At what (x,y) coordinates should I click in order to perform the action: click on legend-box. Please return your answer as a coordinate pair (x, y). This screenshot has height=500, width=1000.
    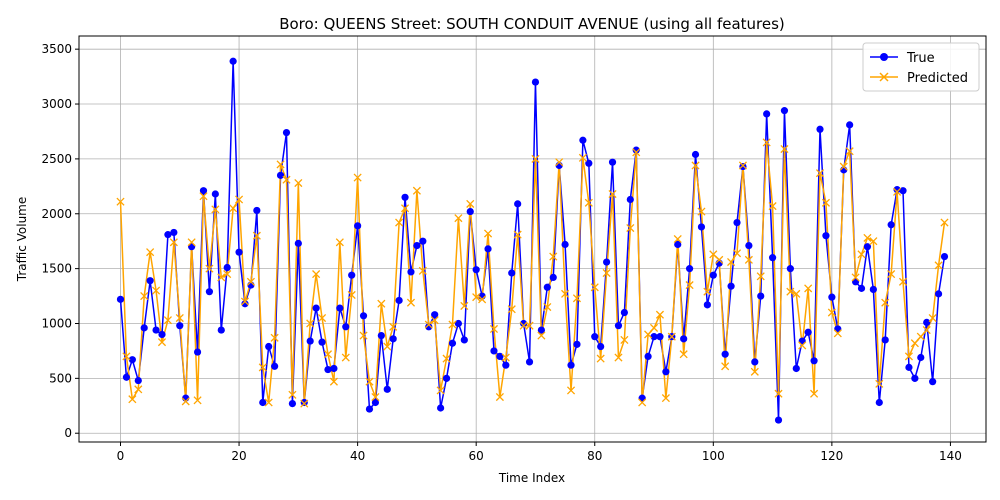
    Looking at the image, I should click on (921, 67).